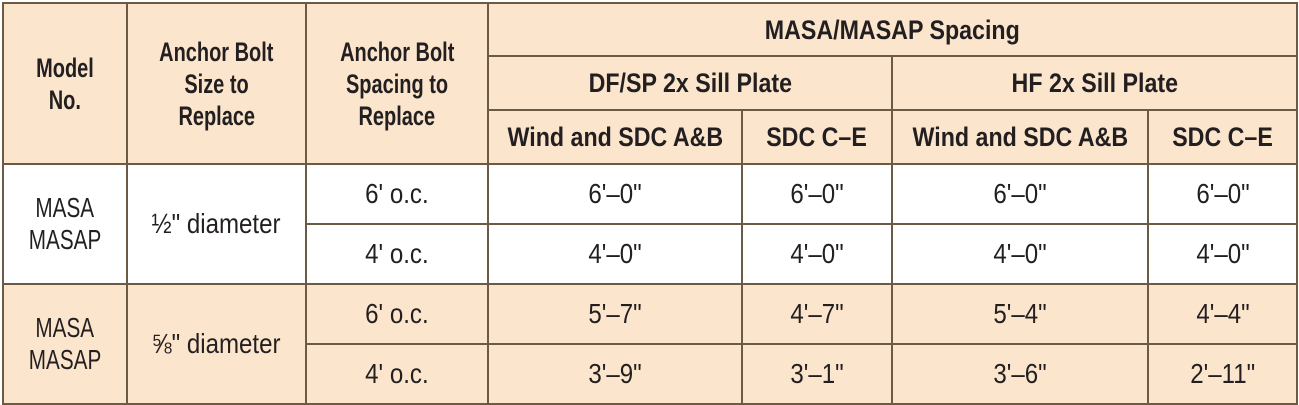 The width and height of the screenshot is (1299, 405). Describe the element at coordinates (65, 67) in the screenshot. I see `header-model-line-1: Model` at that location.